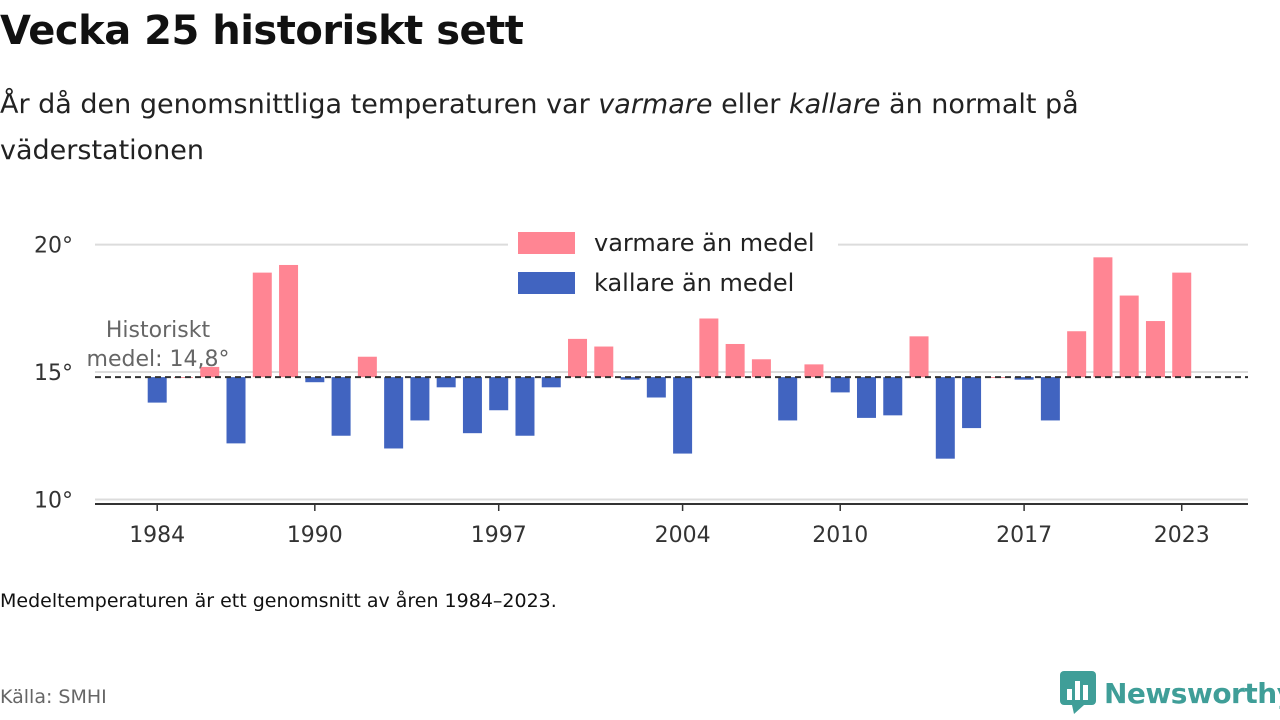  What do you see at coordinates (704, 243) in the screenshot?
I see `legend-label: varmare än medel` at bounding box center [704, 243].